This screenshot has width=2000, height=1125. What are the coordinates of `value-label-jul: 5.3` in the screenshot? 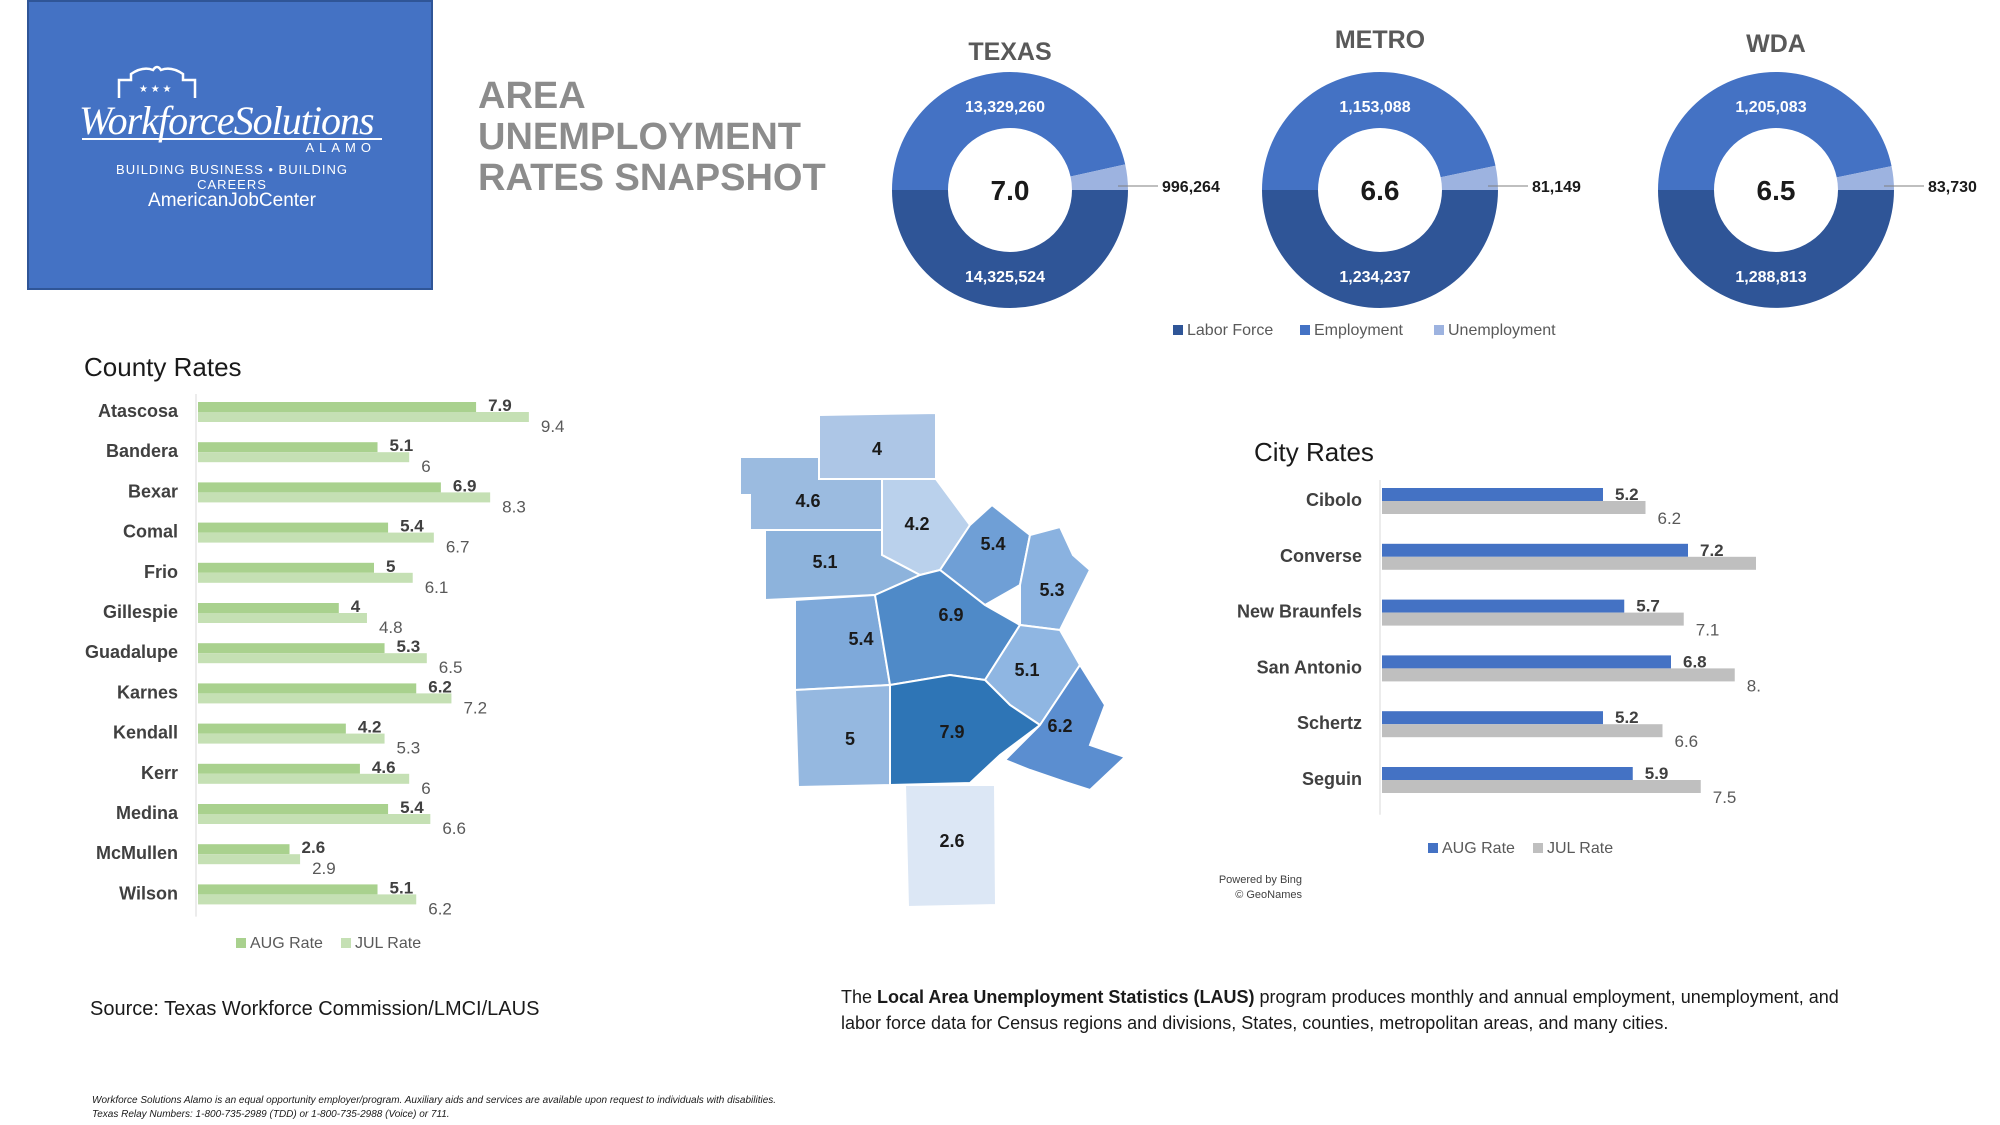 It's located at (409, 748).